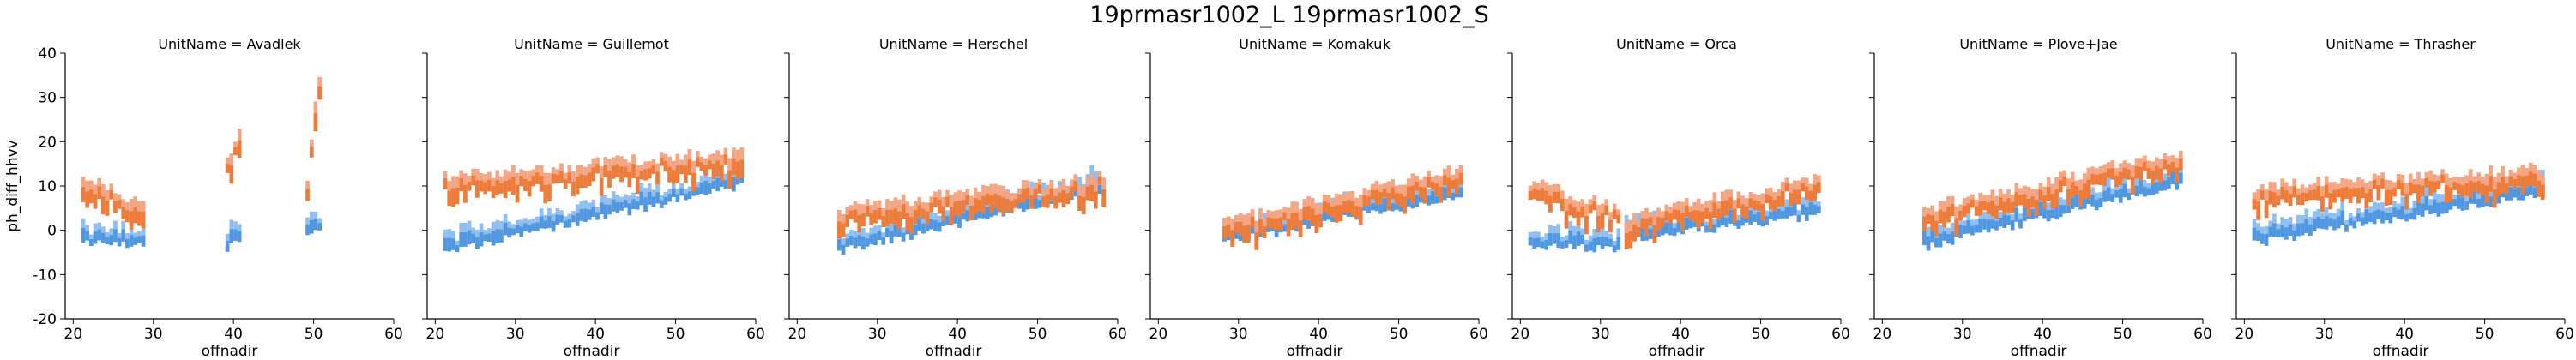  Describe the element at coordinates (2039, 351) in the screenshot. I see `x-axis-label: offnadir` at that location.